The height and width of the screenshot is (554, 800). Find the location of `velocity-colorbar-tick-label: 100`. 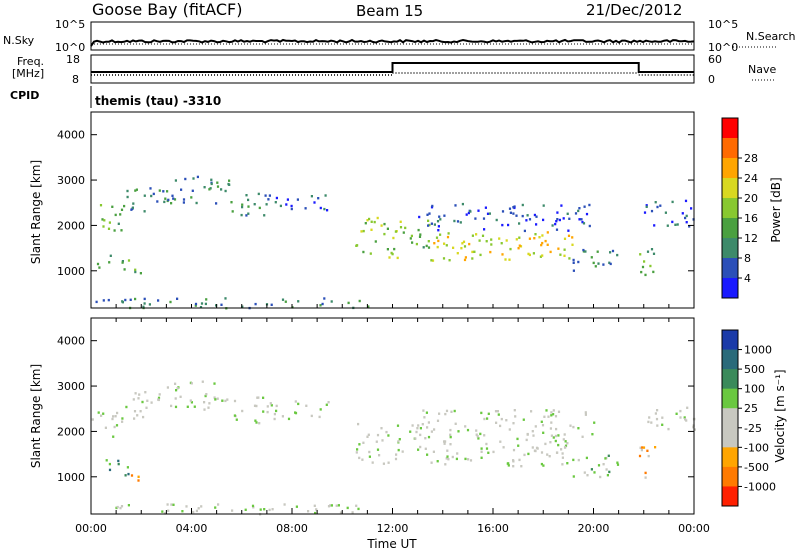

velocity-colorbar-tick-label: 100 is located at coordinates (754, 389).